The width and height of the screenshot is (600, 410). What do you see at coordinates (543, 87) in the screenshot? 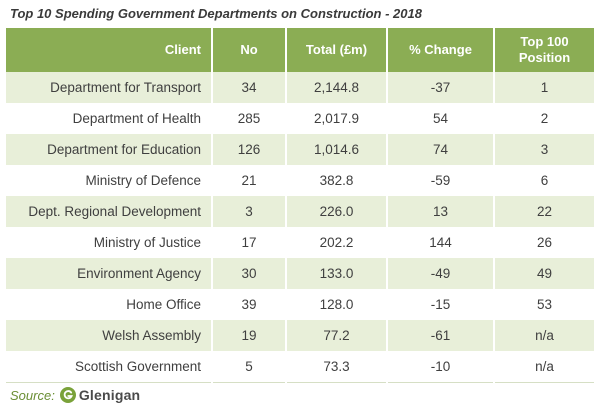
I see `cell-position: 1` at bounding box center [543, 87].